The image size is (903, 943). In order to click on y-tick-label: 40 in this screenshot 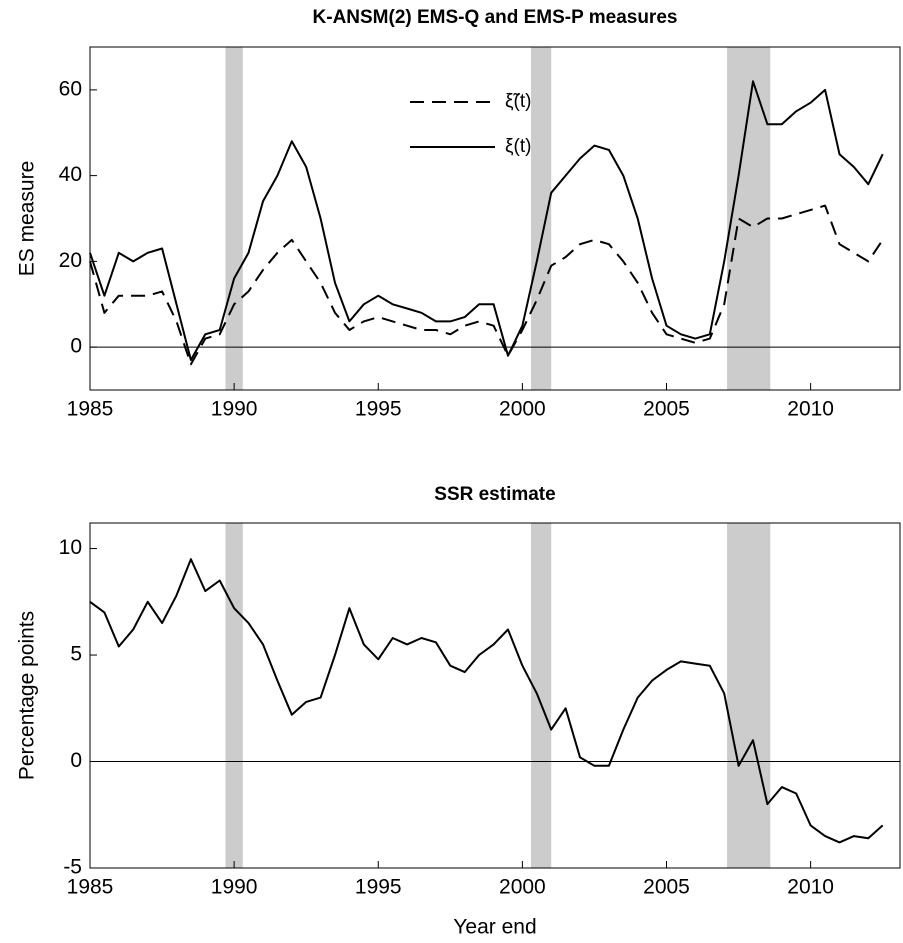, I will do `click(70, 174)`.